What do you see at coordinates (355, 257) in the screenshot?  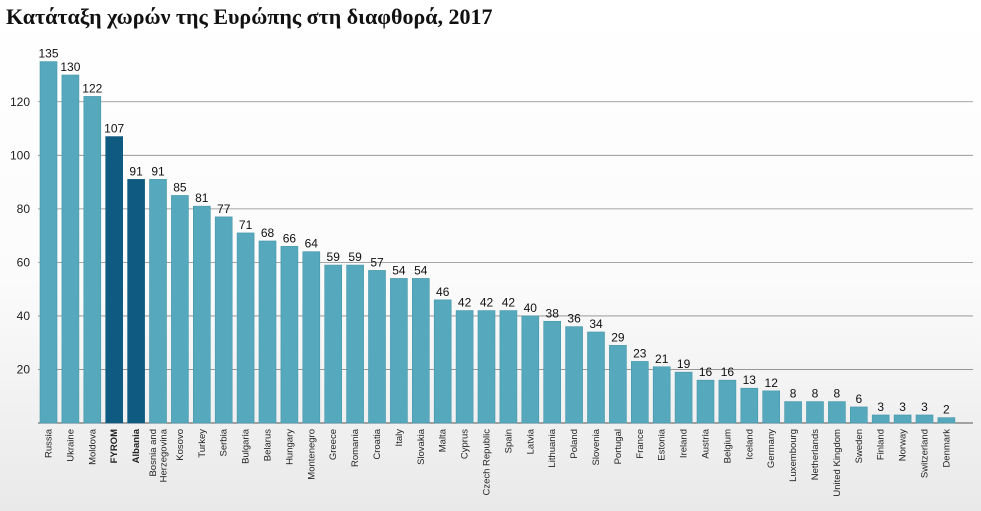 I see `data-label: 59` at bounding box center [355, 257].